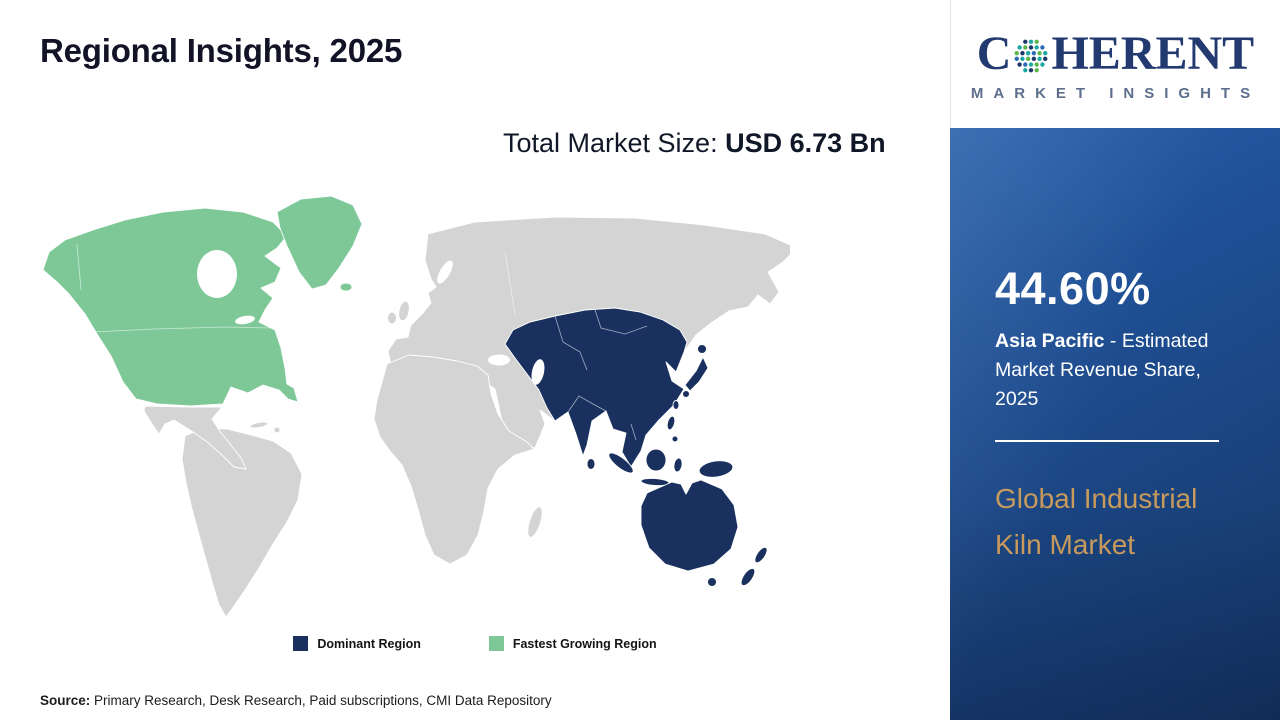 The image size is (1280, 720). What do you see at coordinates (1031, 55) in the screenshot?
I see `logo-globe-icon` at bounding box center [1031, 55].